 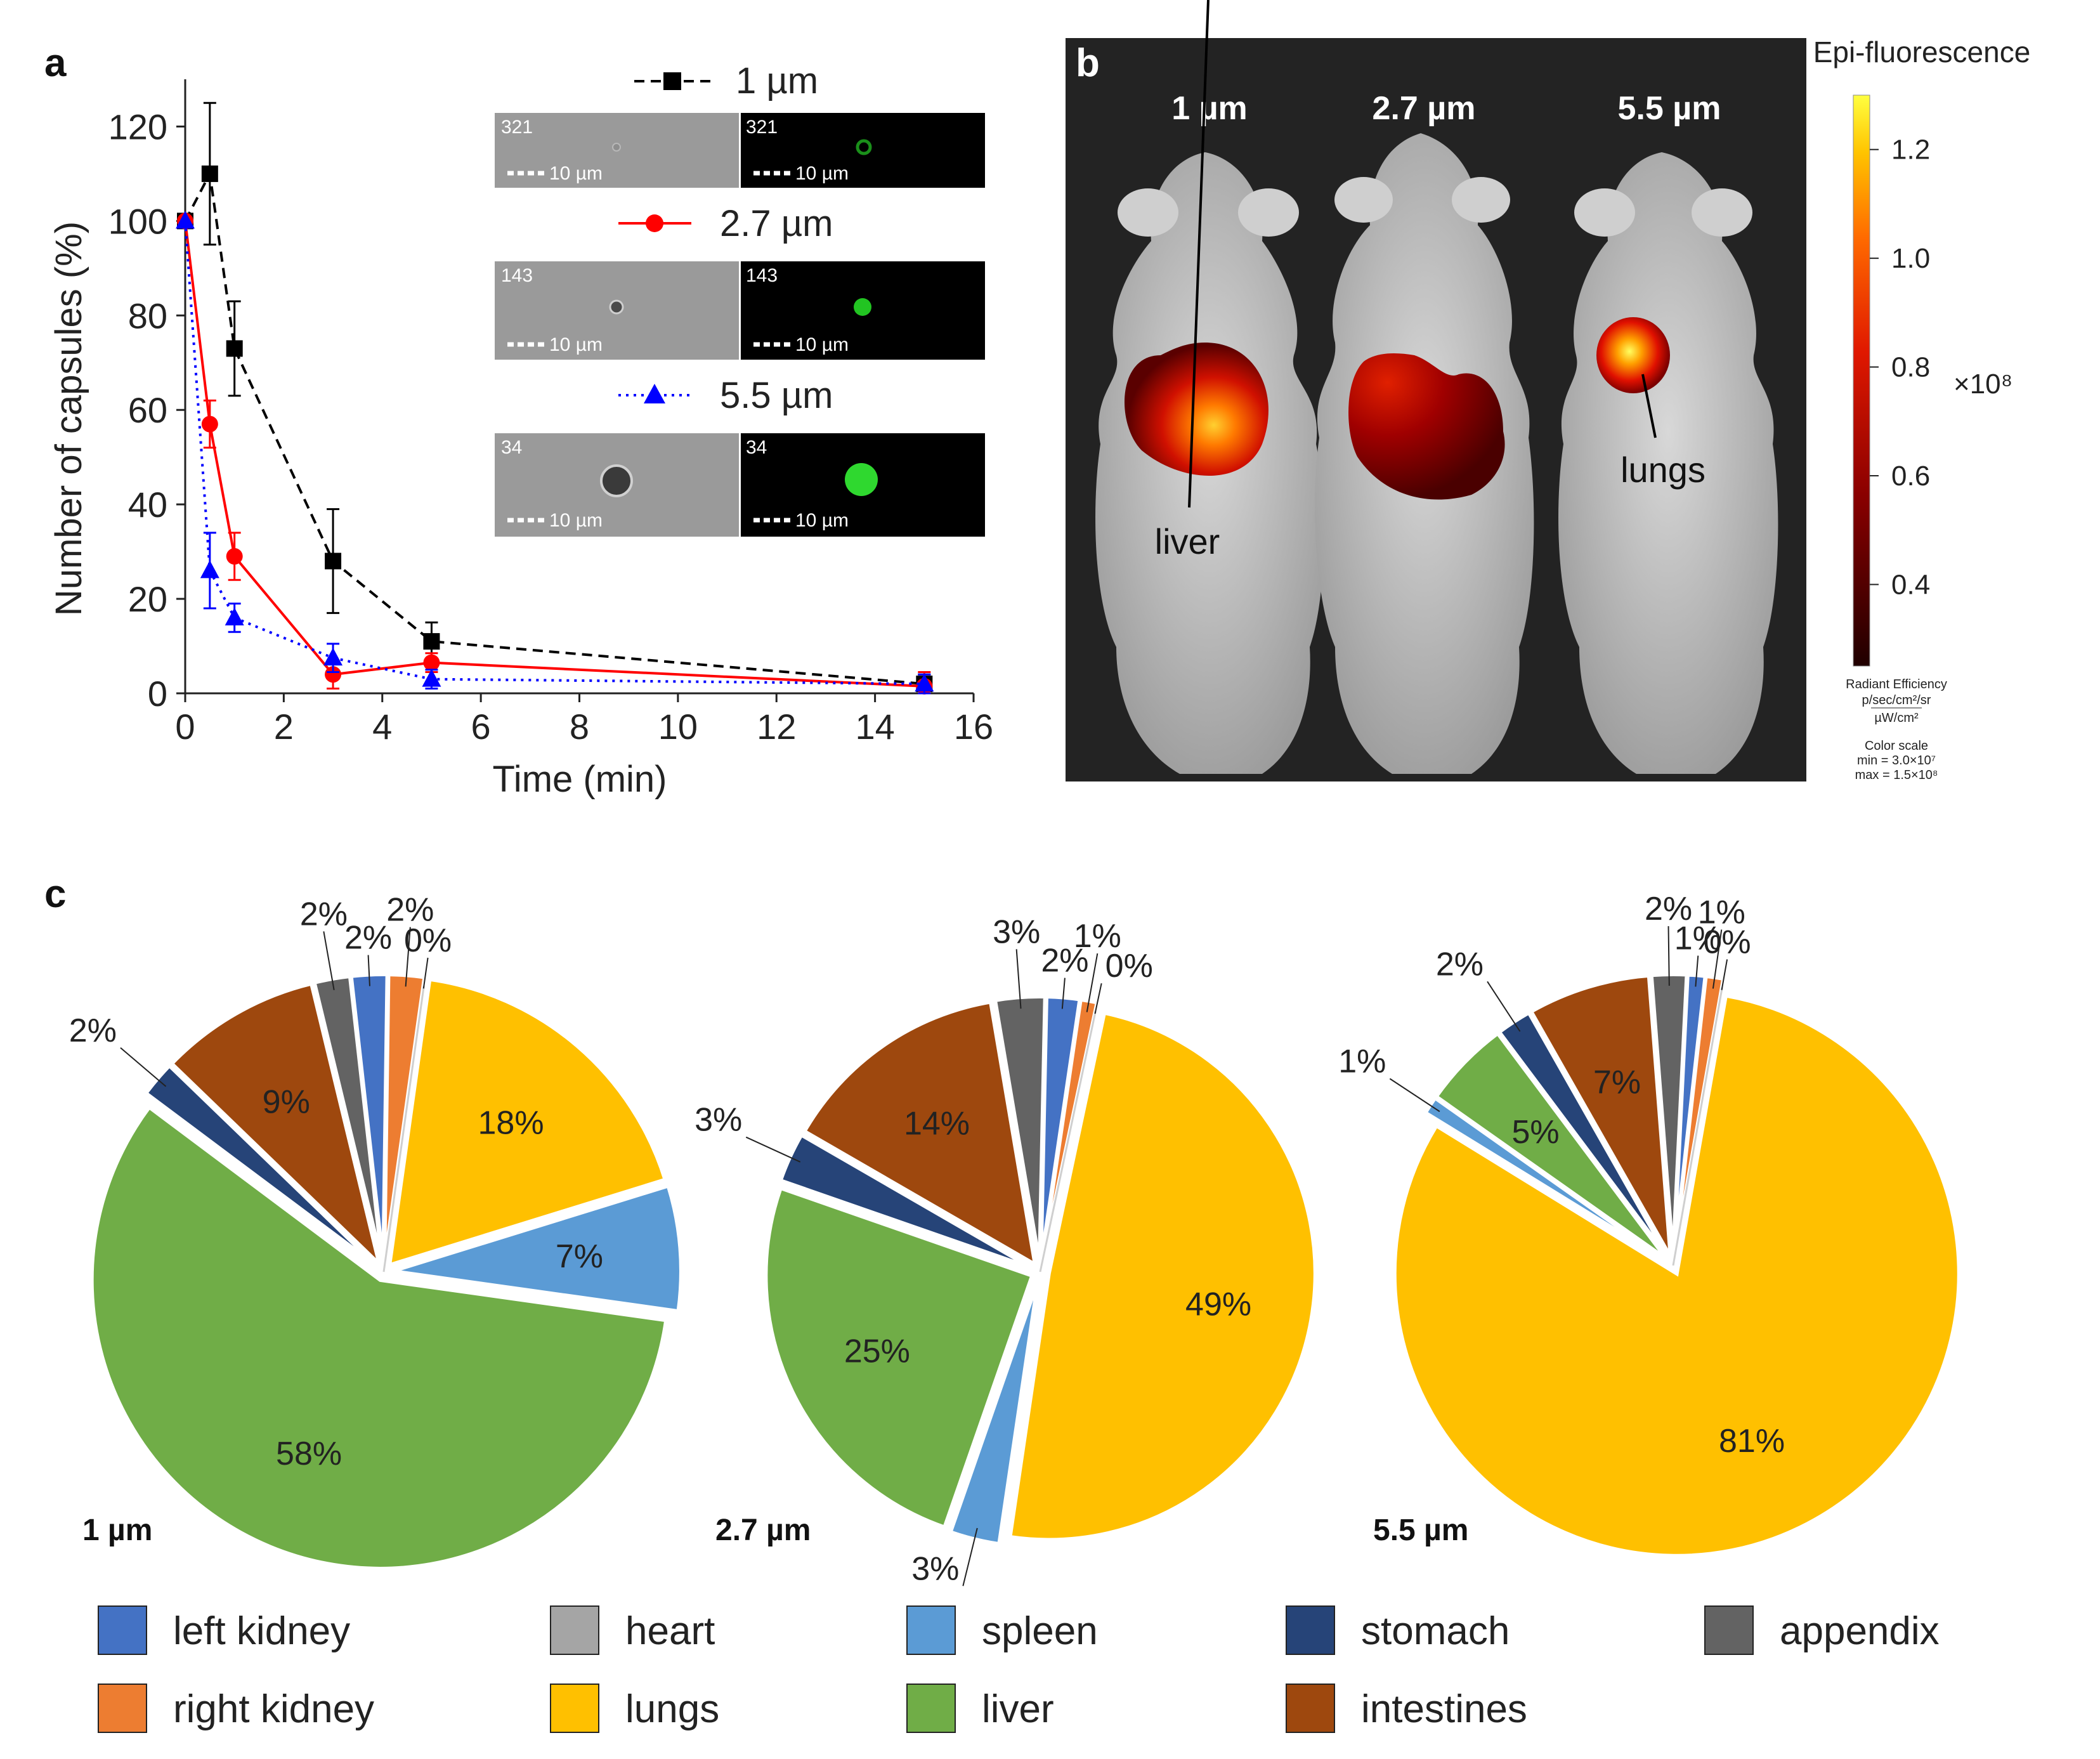 I want to click on x-ticks: 0 2 4 6 8 10 12 14 16, so click(x=584, y=720).